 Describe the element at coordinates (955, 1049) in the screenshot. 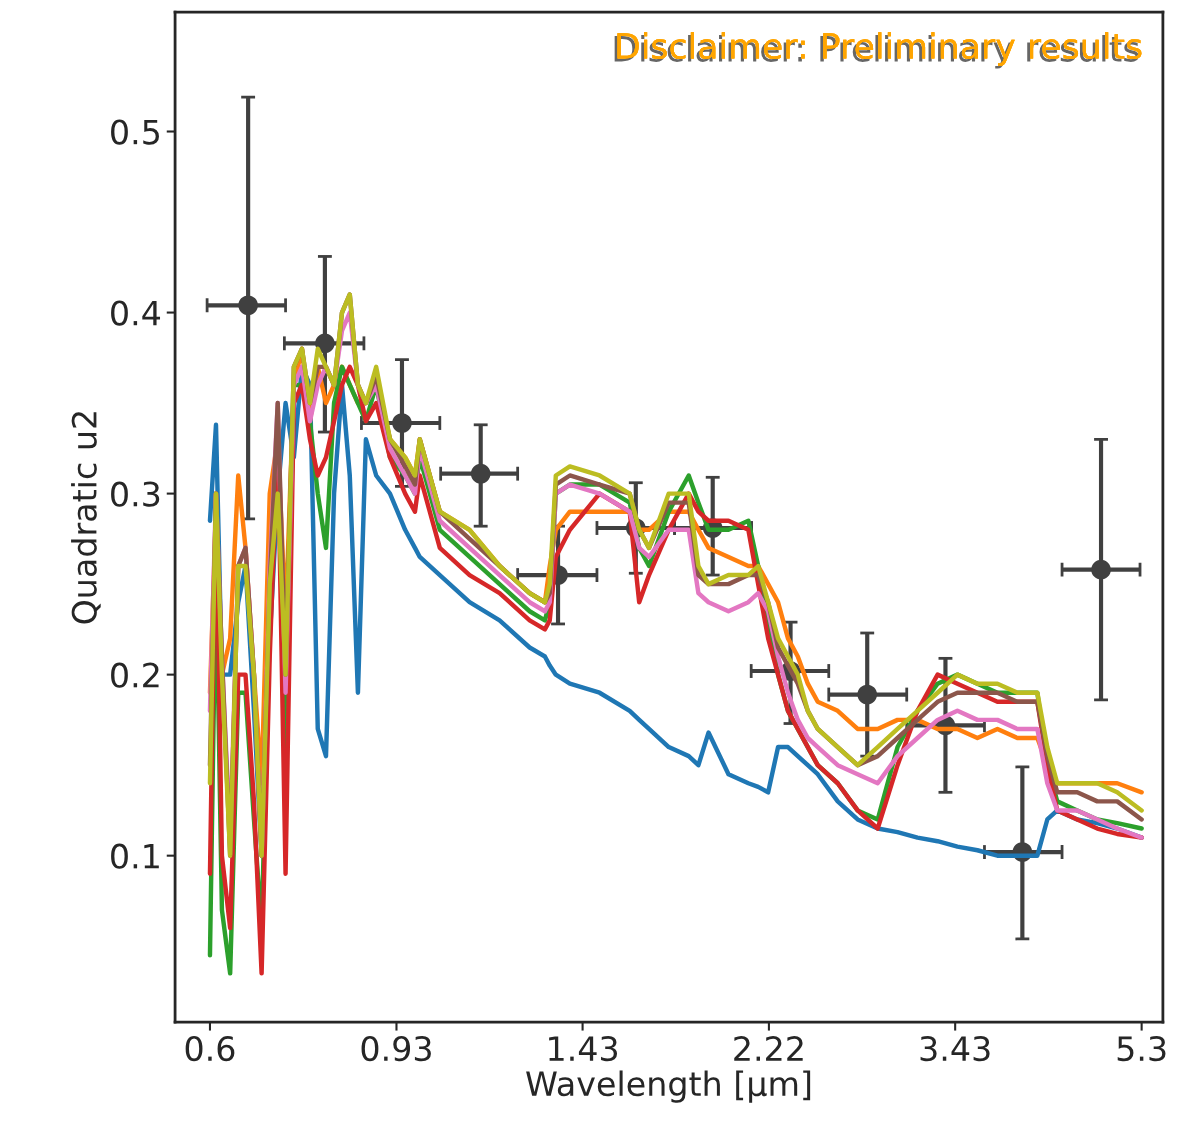

I see `x-tick-label: 3.43` at that location.